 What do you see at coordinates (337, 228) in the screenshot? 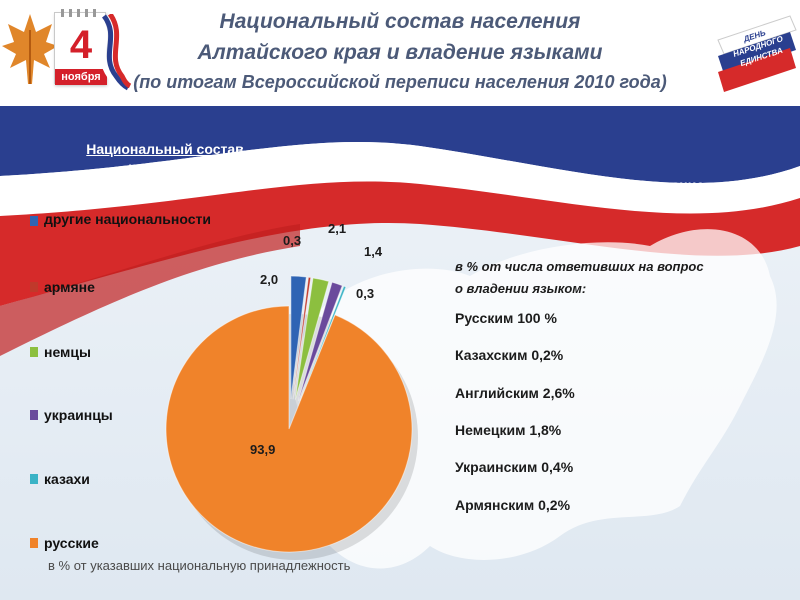
I see `slice-label-germans: 2,1` at bounding box center [337, 228].